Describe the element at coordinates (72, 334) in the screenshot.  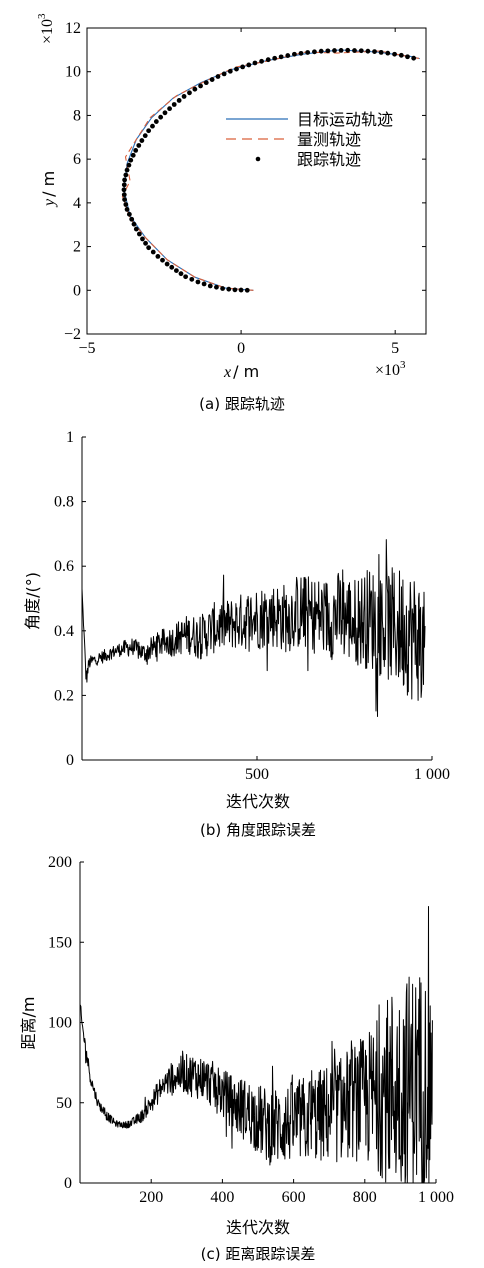
I see `chart-a-ytick-label: −2` at that location.